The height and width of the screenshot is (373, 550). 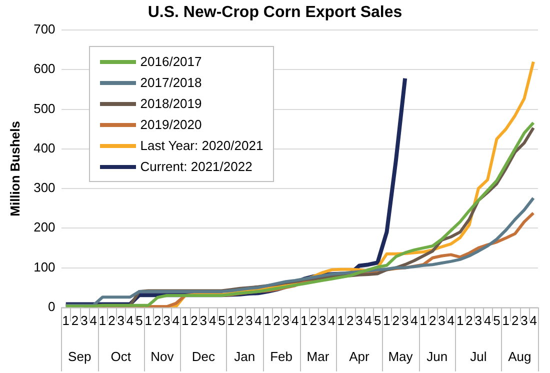 What do you see at coordinates (196, 166) in the screenshot?
I see `legend-label: Current: 2021/2022` at bounding box center [196, 166].